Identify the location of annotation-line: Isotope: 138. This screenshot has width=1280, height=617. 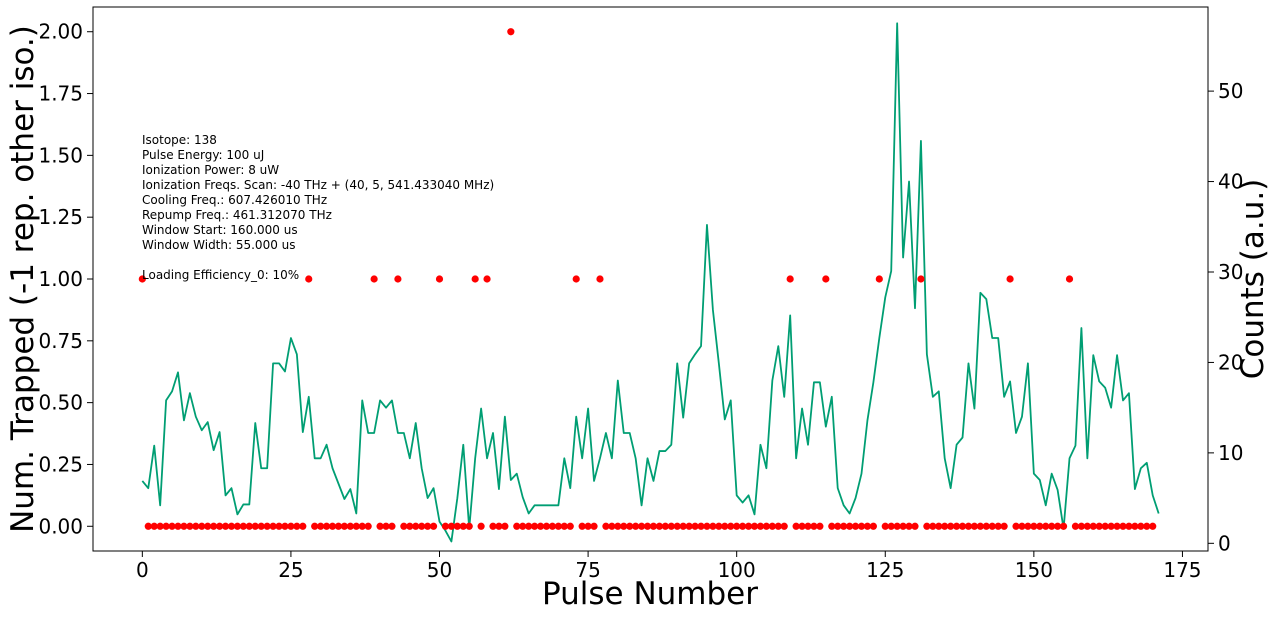
(179, 140).